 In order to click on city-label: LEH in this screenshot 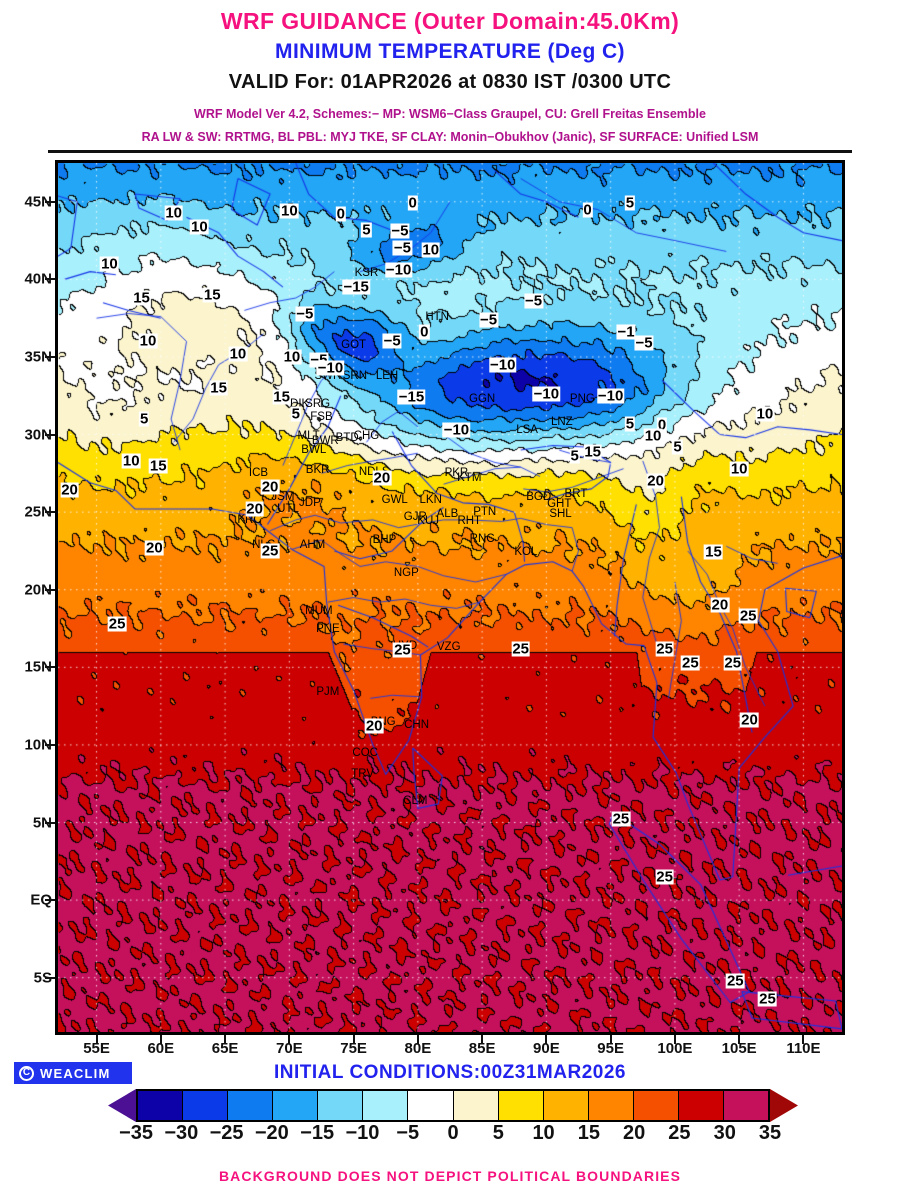, I will do `click(387, 375)`.